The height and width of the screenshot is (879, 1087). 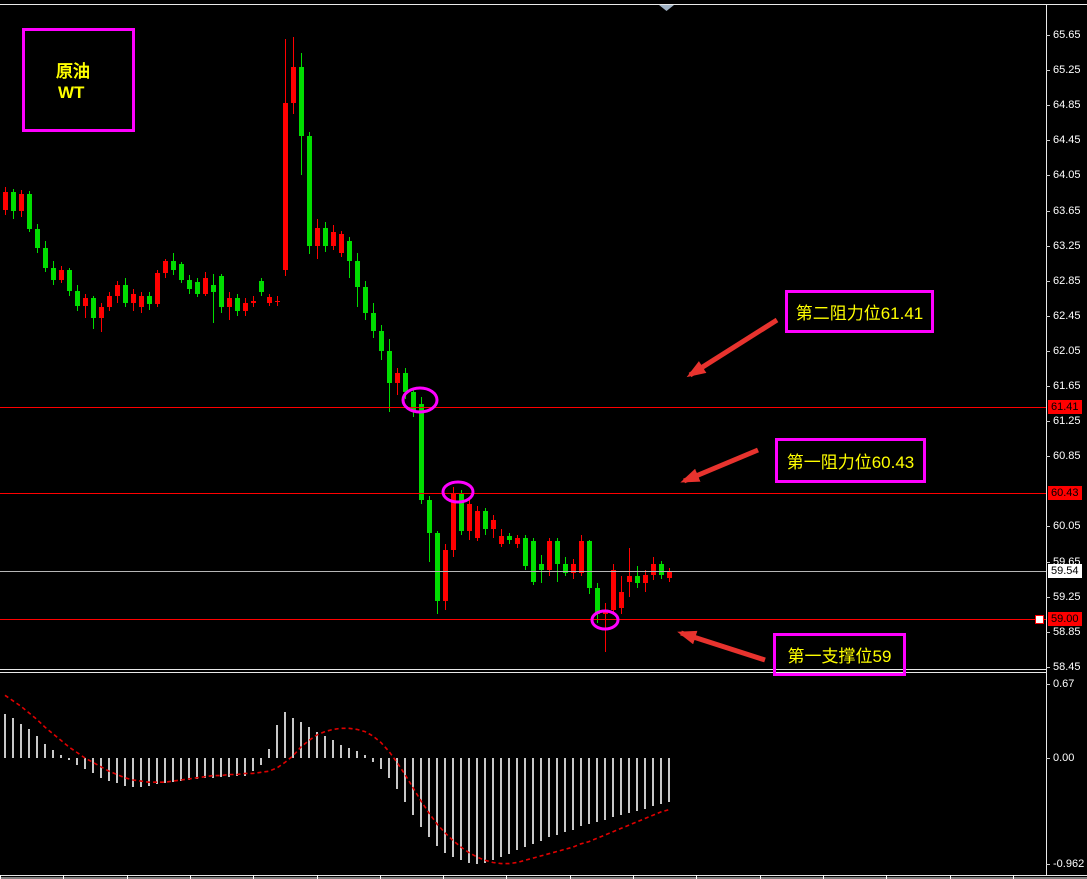 What do you see at coordinates (1067, 421) in the screenshot?
I see `price-axis-label: 61.25` at bounding box center [1067, 421].